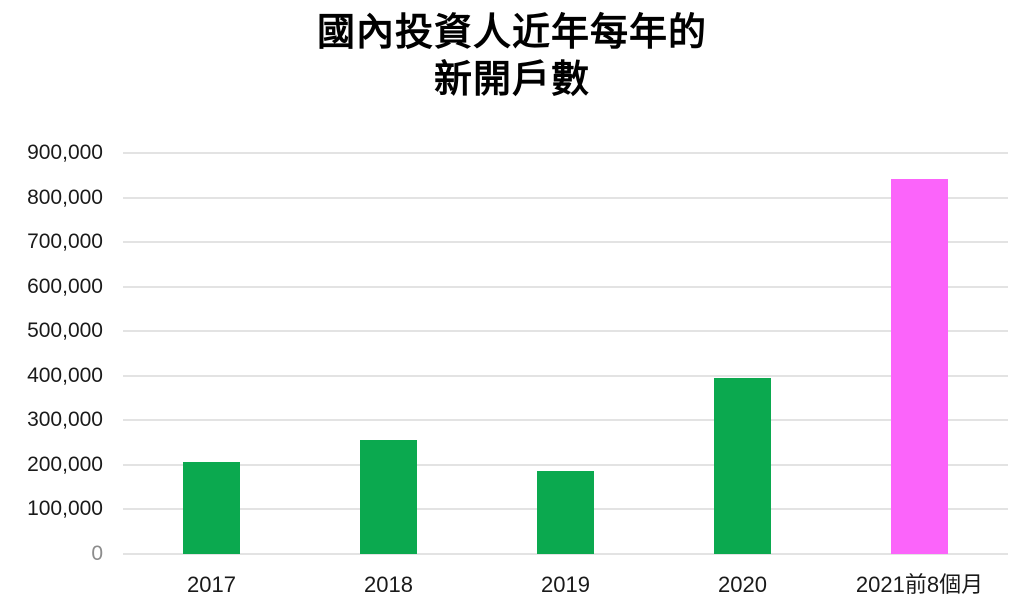  Describe the element at coordinates (65, 420) in the screenshot. I see `y-axis-tick-label: 300,000` at that location.